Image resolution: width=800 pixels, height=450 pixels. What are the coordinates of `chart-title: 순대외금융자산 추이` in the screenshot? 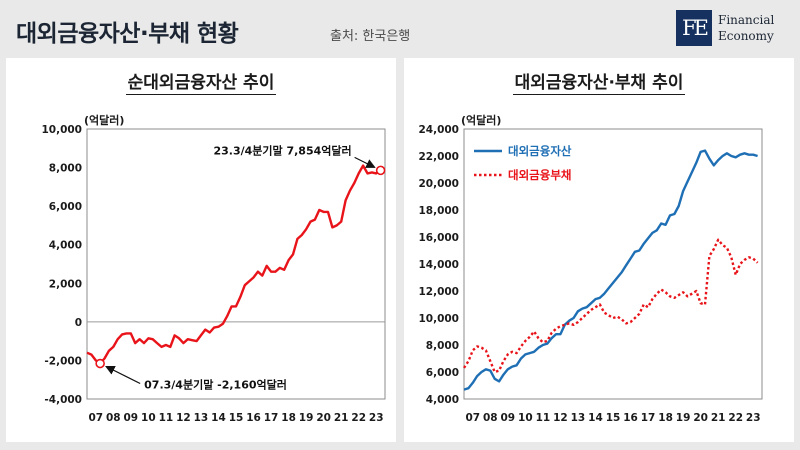 It's located at (201, 81).